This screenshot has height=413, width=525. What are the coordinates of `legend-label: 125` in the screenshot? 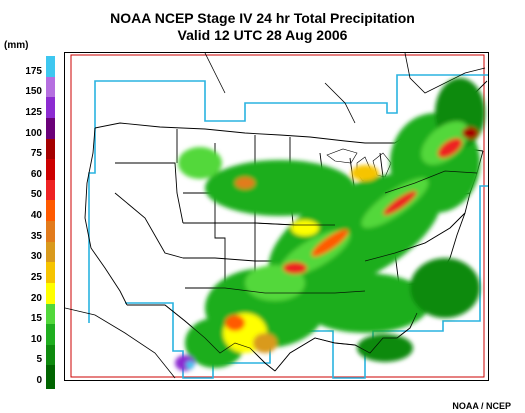 It's located at (33, 112).